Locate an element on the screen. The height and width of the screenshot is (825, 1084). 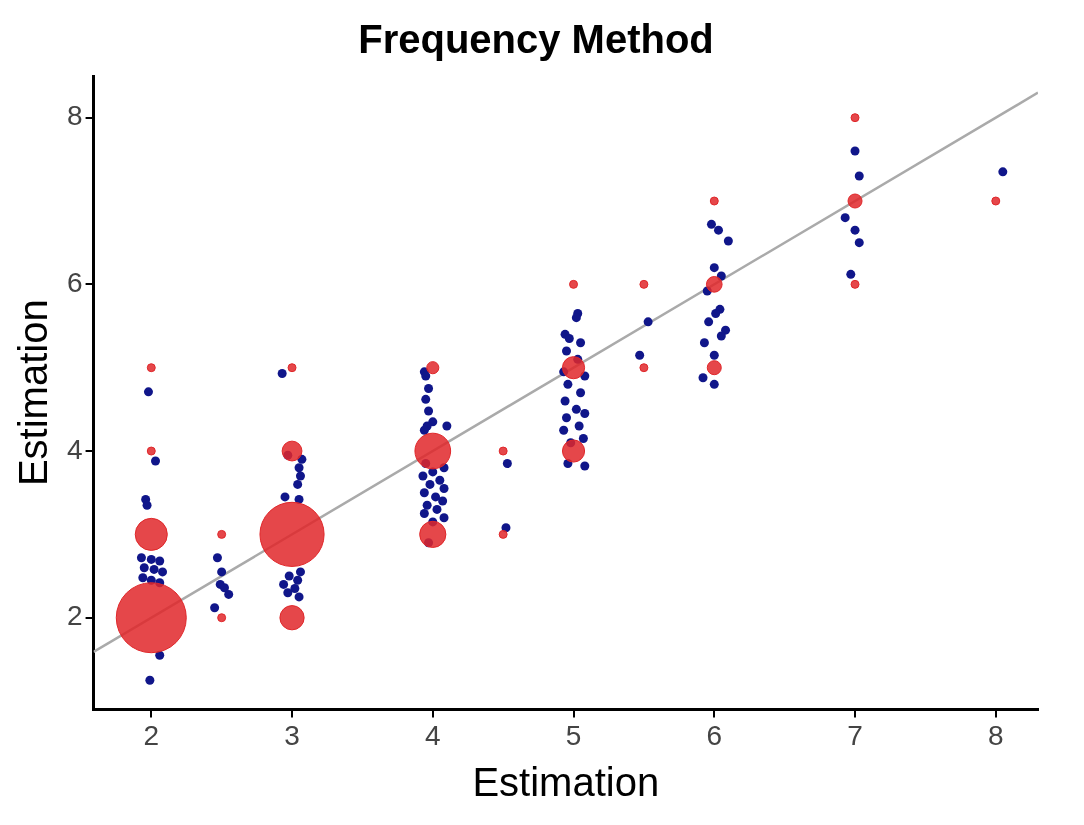
x-tick-label: 8 is located at coordinates (995, 735).